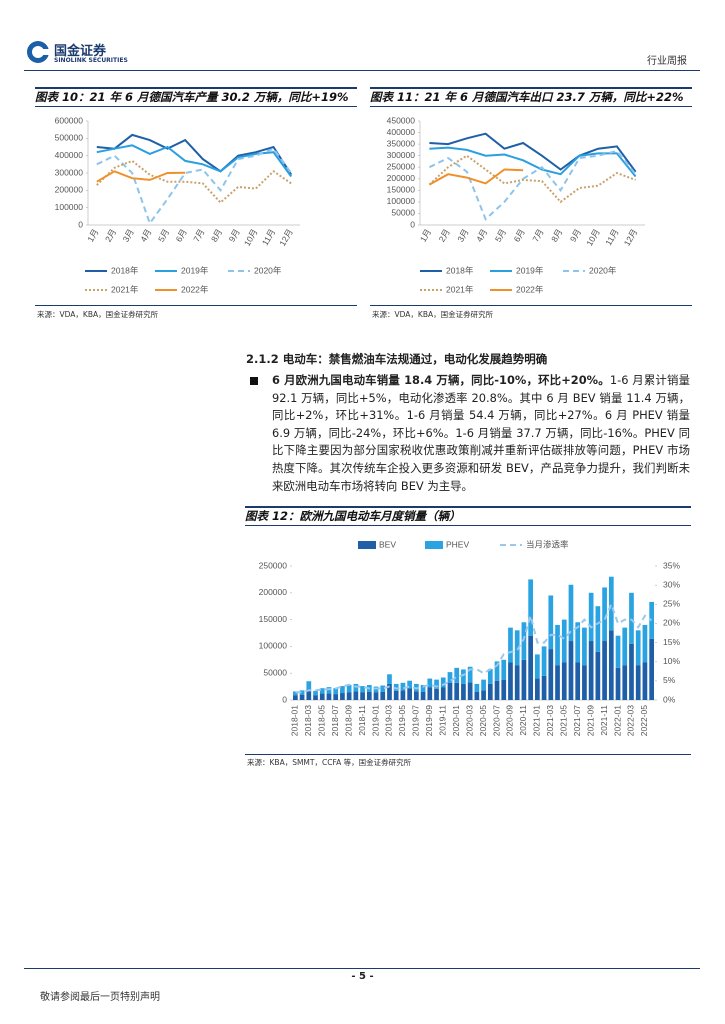 Image resolution: width=725 pixels, height=1024 pixels. I want to click on legend-swatch, so click(367, 545).